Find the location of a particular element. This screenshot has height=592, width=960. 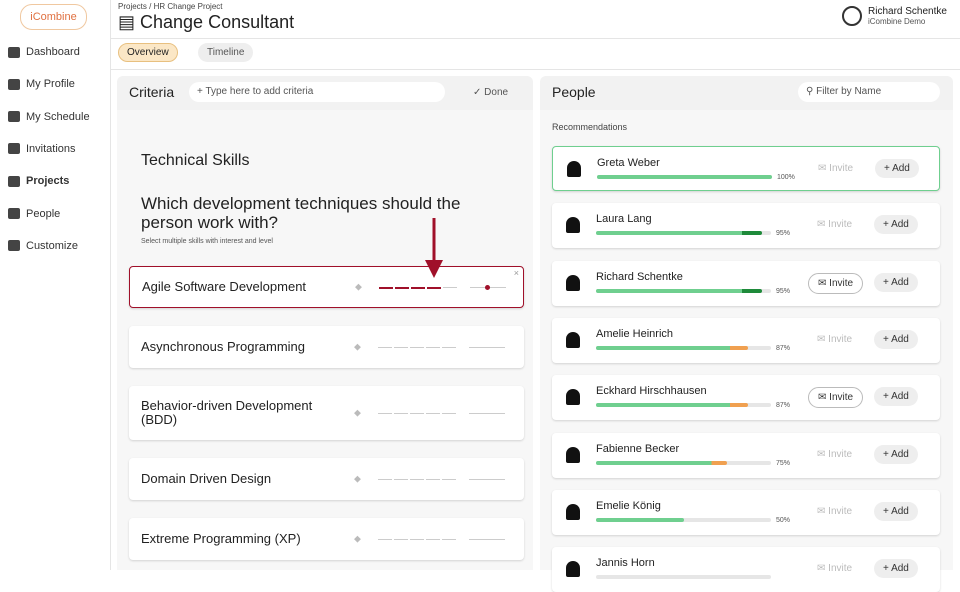

done-label: Done is located at coordinates (496, 92).